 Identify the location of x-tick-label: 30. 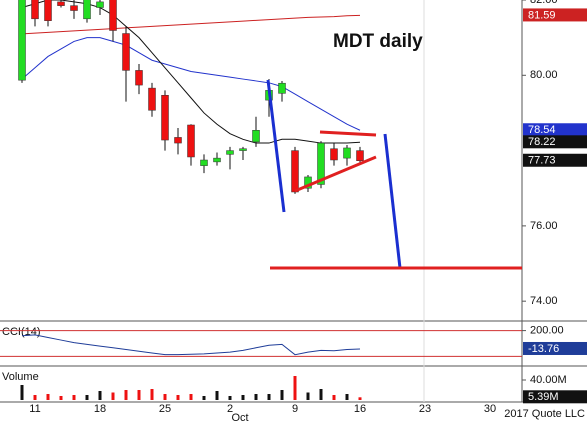
(490, 409).